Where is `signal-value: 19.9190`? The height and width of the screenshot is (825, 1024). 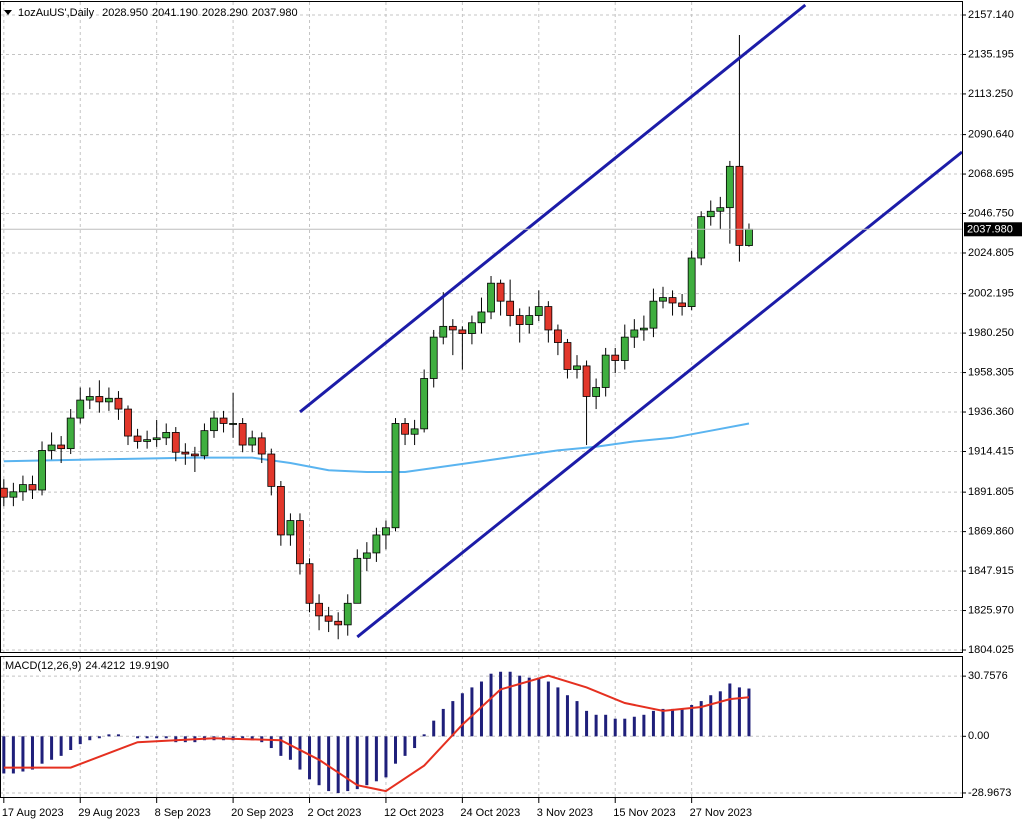
signal-value: 19.9190 is located at coordinates (149, 666).